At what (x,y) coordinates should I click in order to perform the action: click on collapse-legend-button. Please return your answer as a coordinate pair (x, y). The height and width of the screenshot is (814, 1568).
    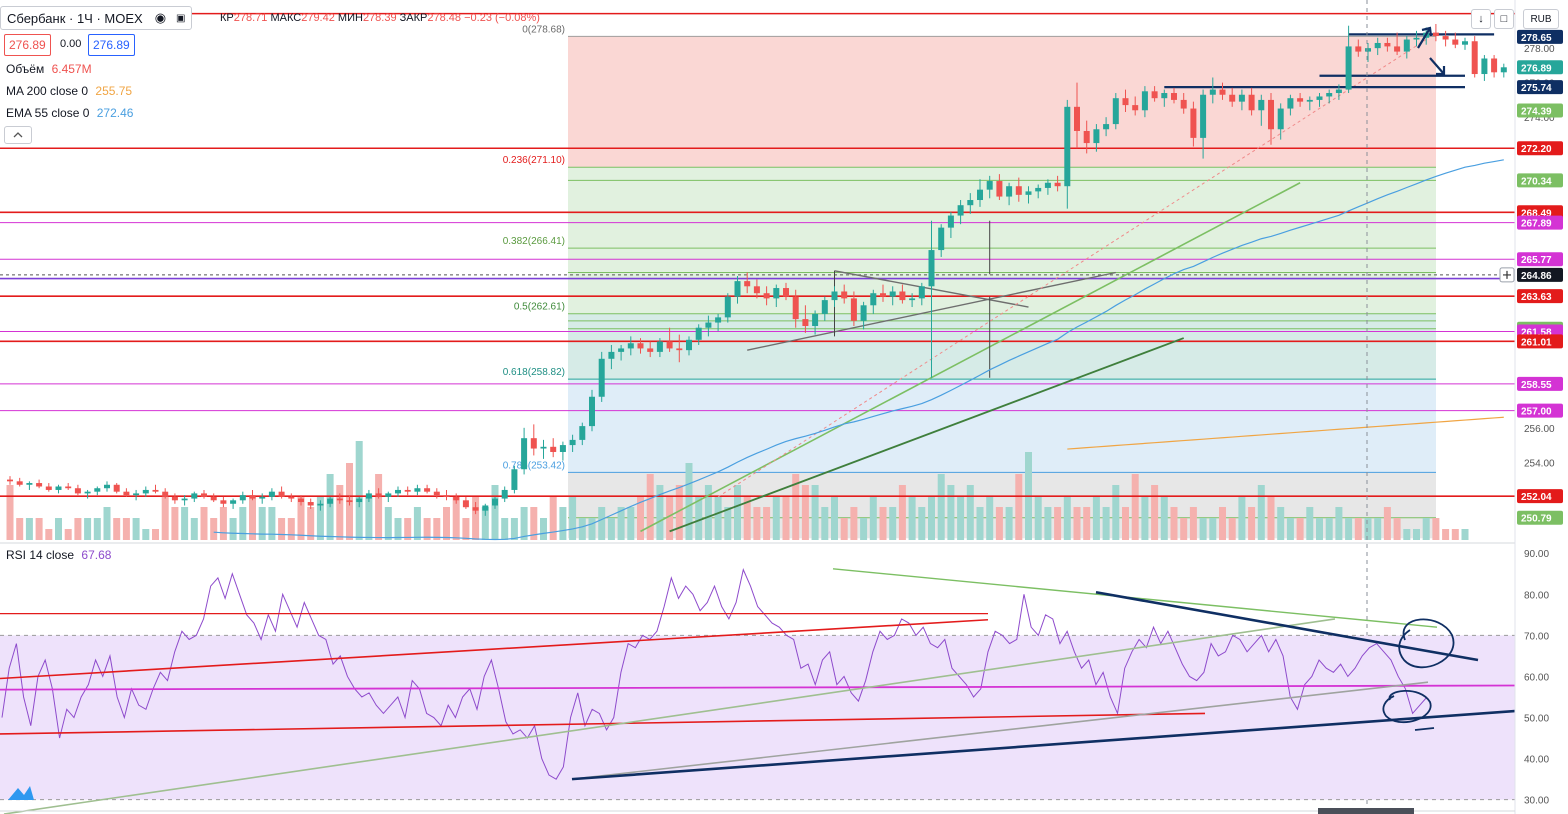
    Looking at the image, I should click on (18, 135).